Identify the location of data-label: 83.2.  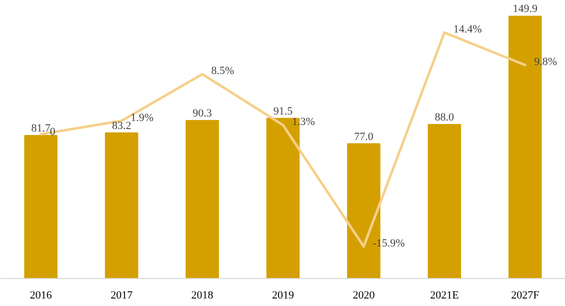
(122, 126).